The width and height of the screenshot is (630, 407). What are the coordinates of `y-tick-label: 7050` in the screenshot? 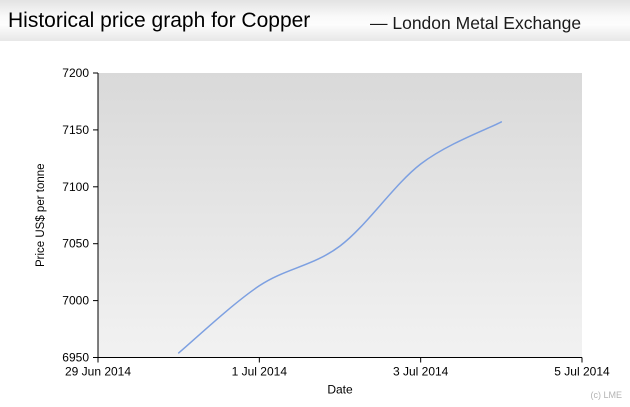 It's located at (75, 244).